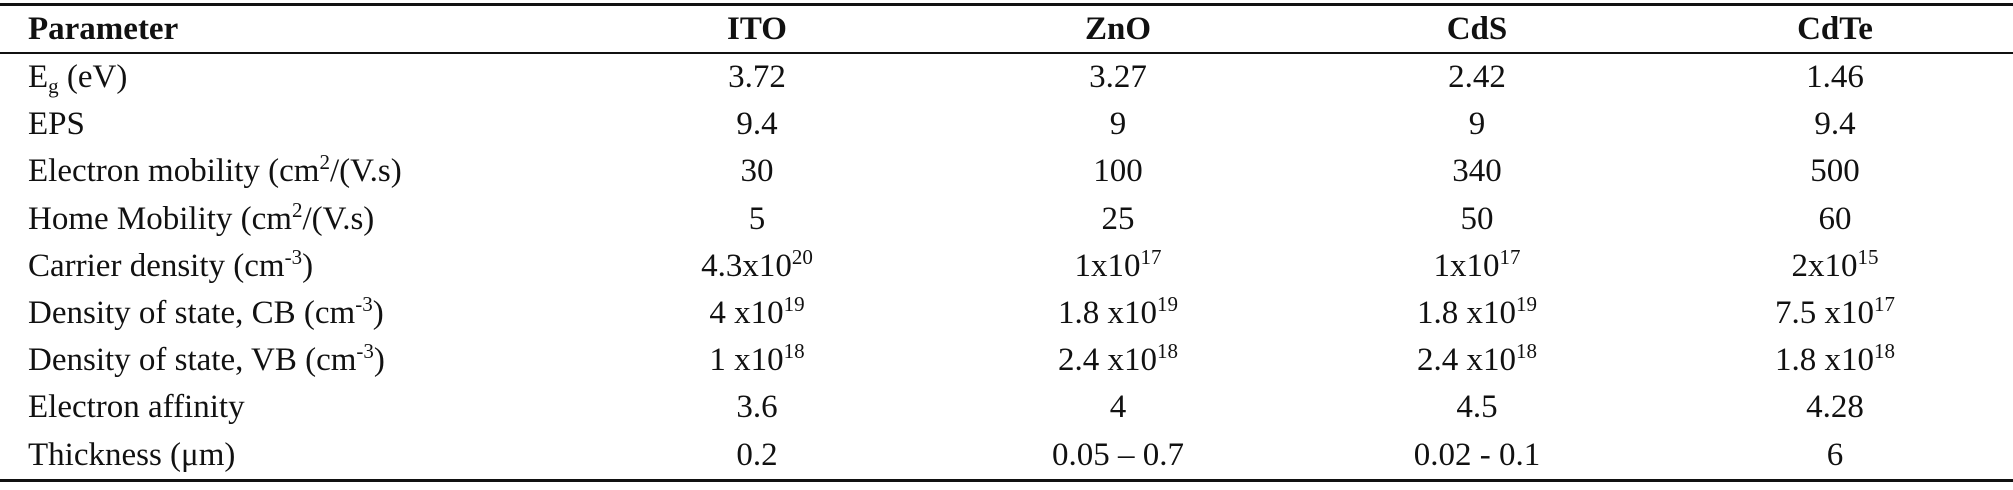 The width and height of the screenshot is (2013, 490). I want to click on table-cell: 25, so click(1118, 218).